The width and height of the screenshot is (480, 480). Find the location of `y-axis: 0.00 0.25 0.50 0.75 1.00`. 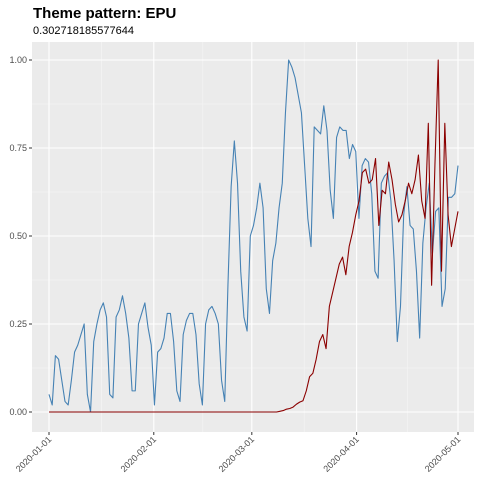

y-axis: 0.00 0.25 0.50 0.75 1.00 is located at coordinates (20, 236).